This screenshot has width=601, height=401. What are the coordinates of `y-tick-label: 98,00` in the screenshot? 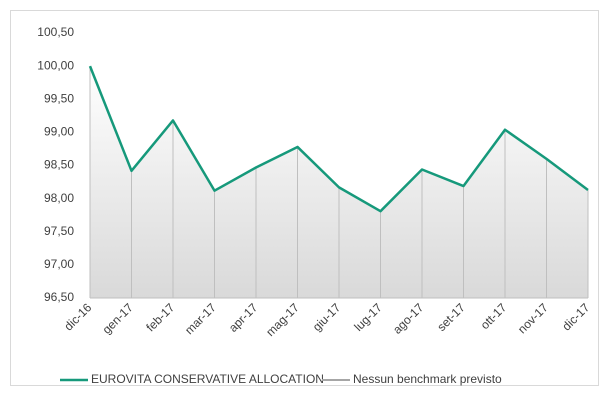 It's located at (59, 198).